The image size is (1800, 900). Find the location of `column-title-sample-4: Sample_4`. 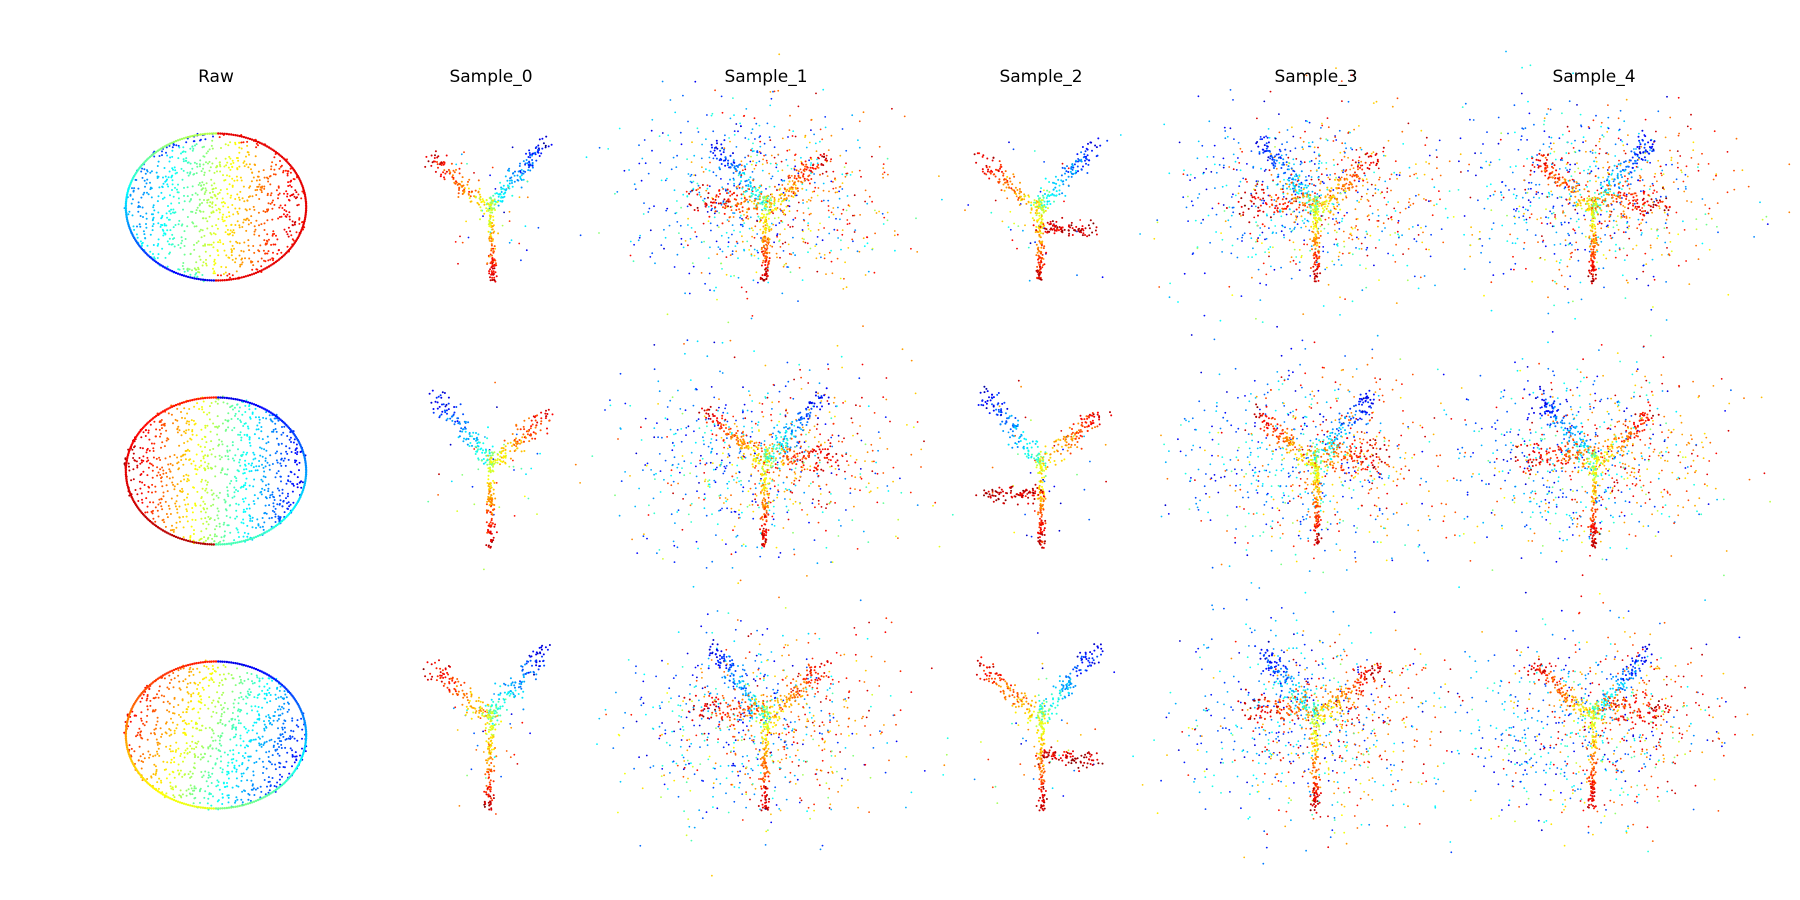

column-title-sample-4: Sample_4 is located at coordinates (1593, 77).